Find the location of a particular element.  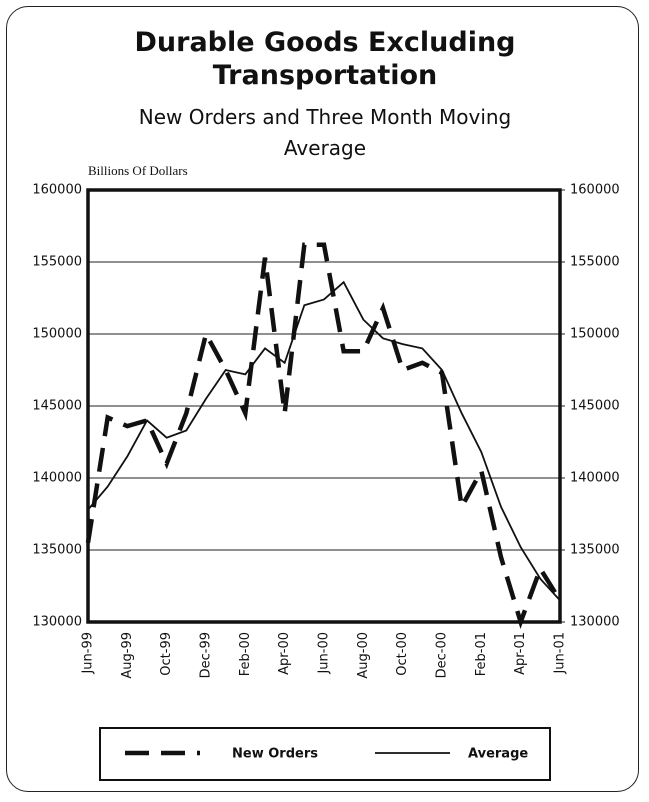

x-tick-label: Apr-01 is located at coordinates (520, 653).